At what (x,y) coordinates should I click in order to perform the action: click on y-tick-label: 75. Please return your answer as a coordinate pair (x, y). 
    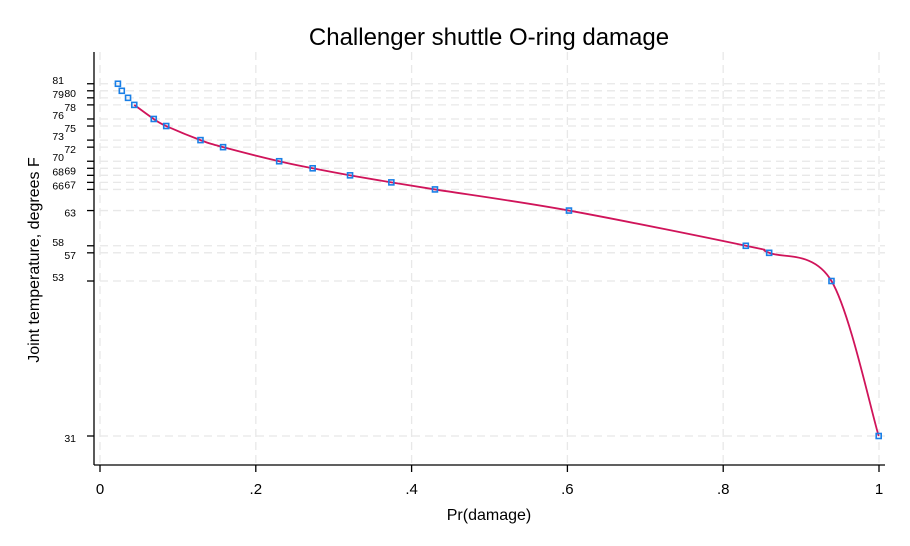
    Looking at the image, I should click on (70, 129).